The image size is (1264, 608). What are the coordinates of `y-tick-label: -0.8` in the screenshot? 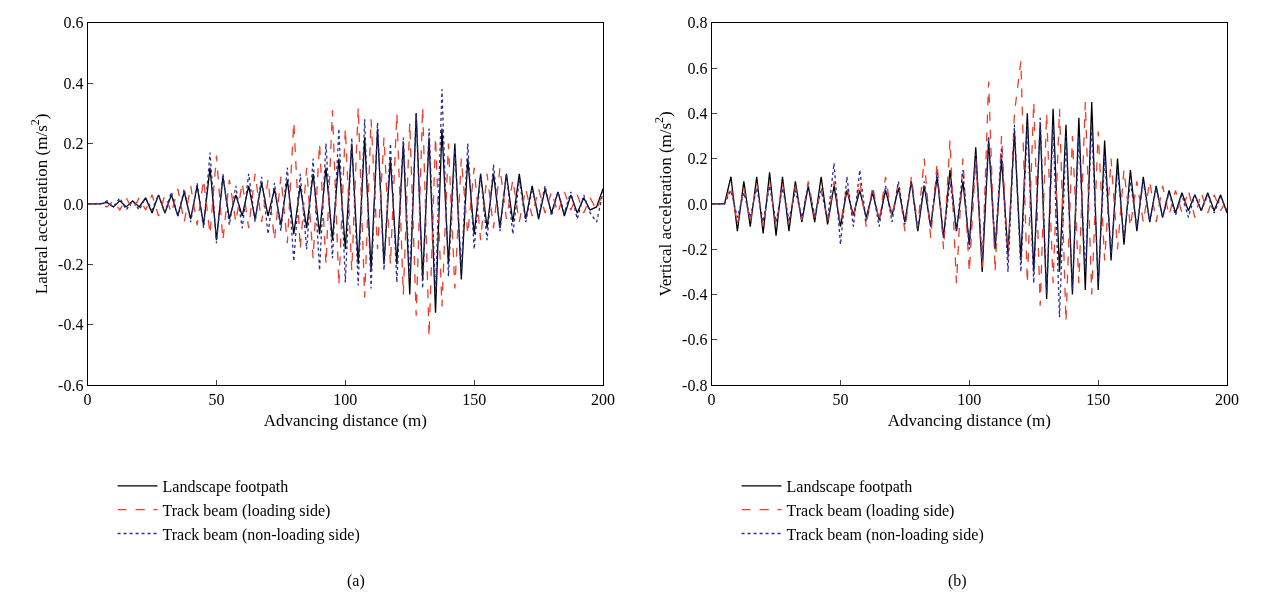 It's located at (695, 385).